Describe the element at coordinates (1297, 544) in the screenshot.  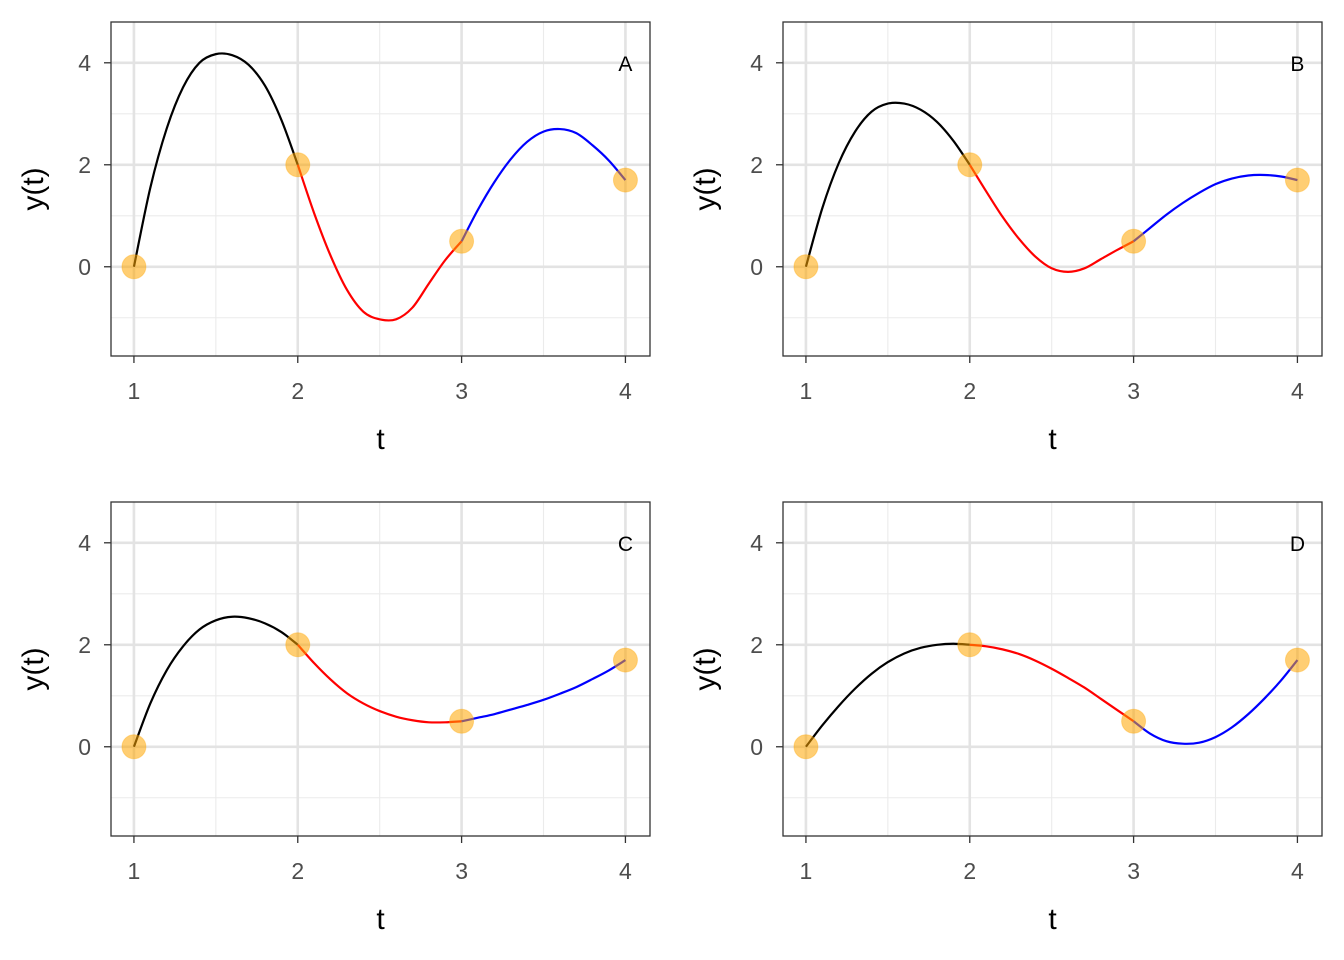
I see `panel-label: D` at that location.